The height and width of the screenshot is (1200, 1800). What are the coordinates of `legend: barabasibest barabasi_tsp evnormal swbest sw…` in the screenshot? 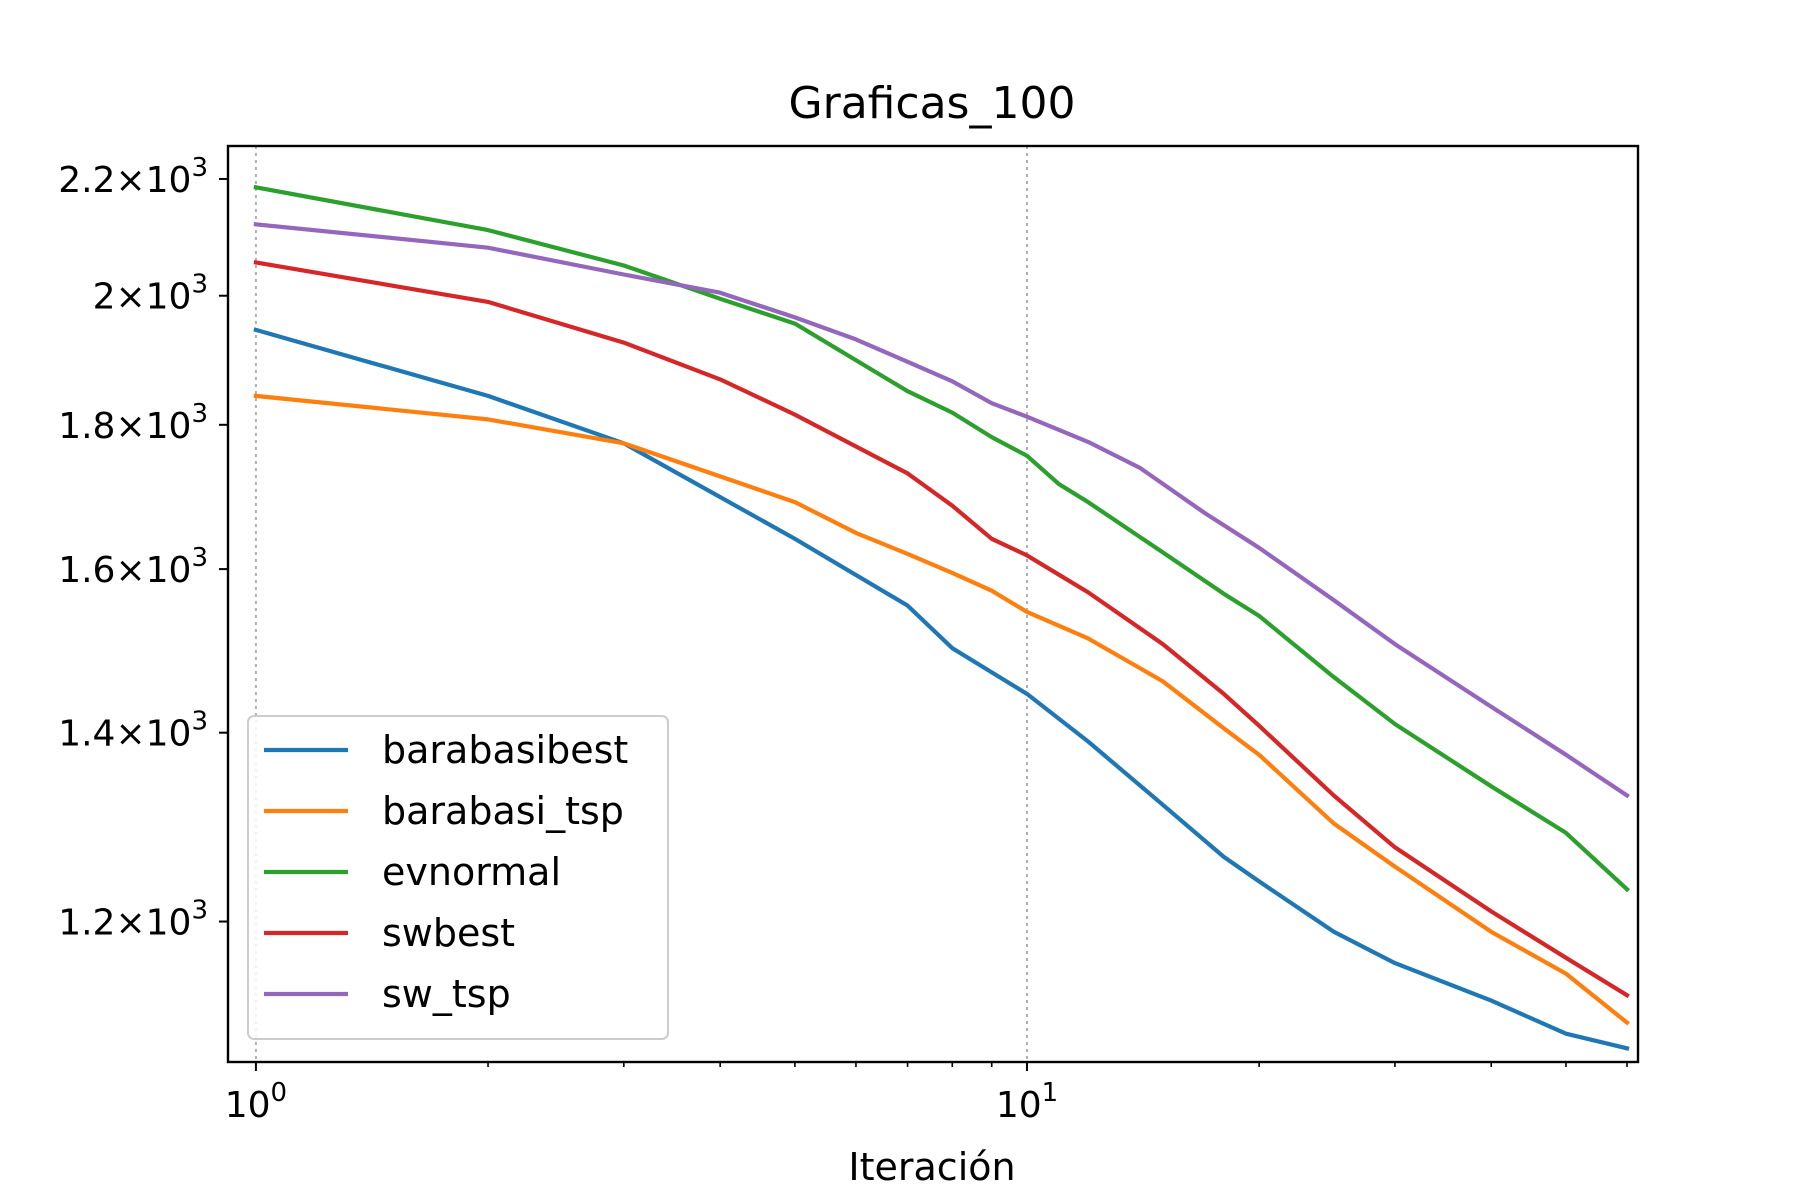 It's located at (458, 877).